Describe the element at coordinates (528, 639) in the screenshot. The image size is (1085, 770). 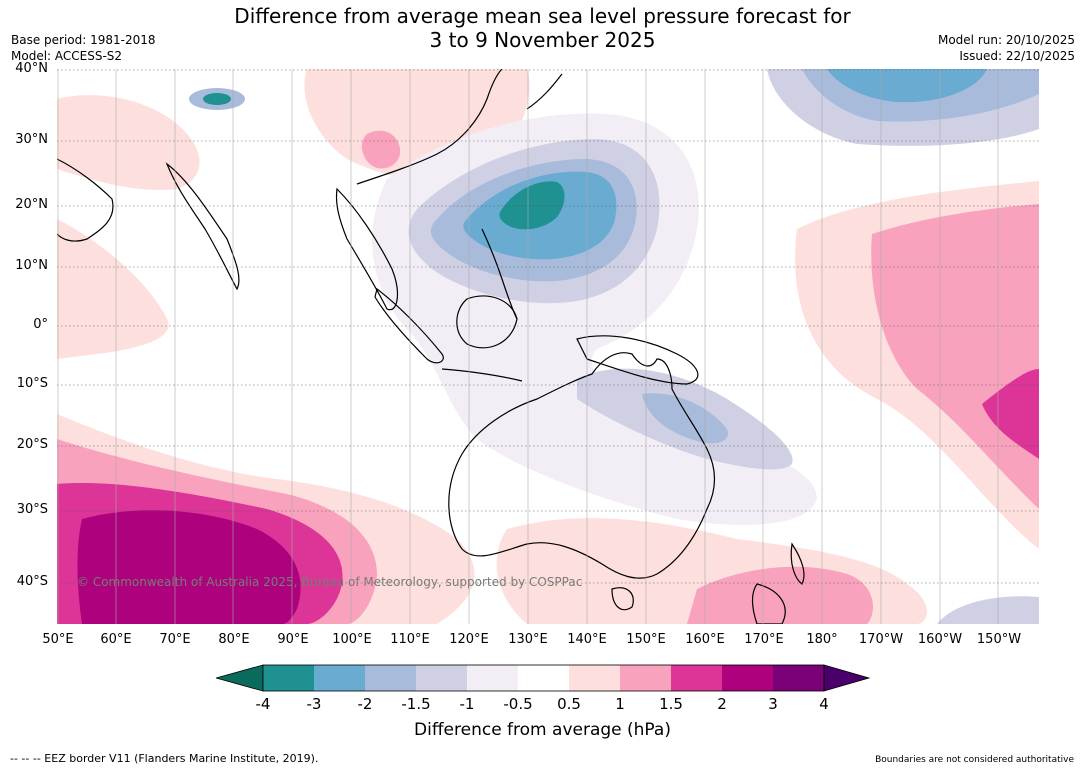
I see `lon-label: 130°E` at that location.